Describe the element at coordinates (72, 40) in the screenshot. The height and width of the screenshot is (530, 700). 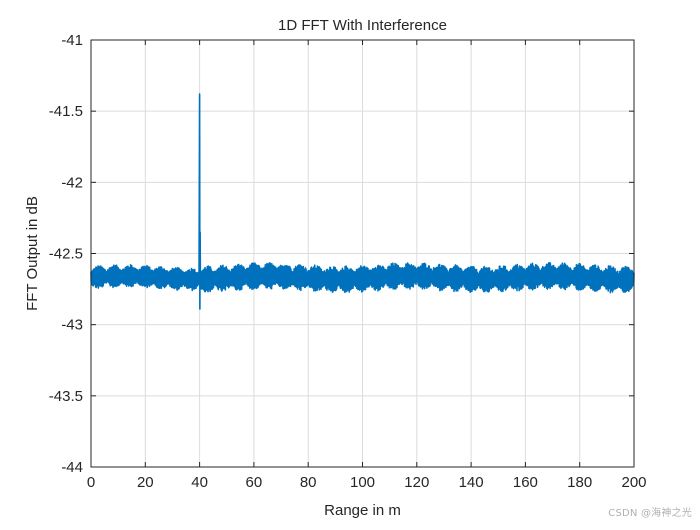
I see `y-tick-label: -41` at that location.